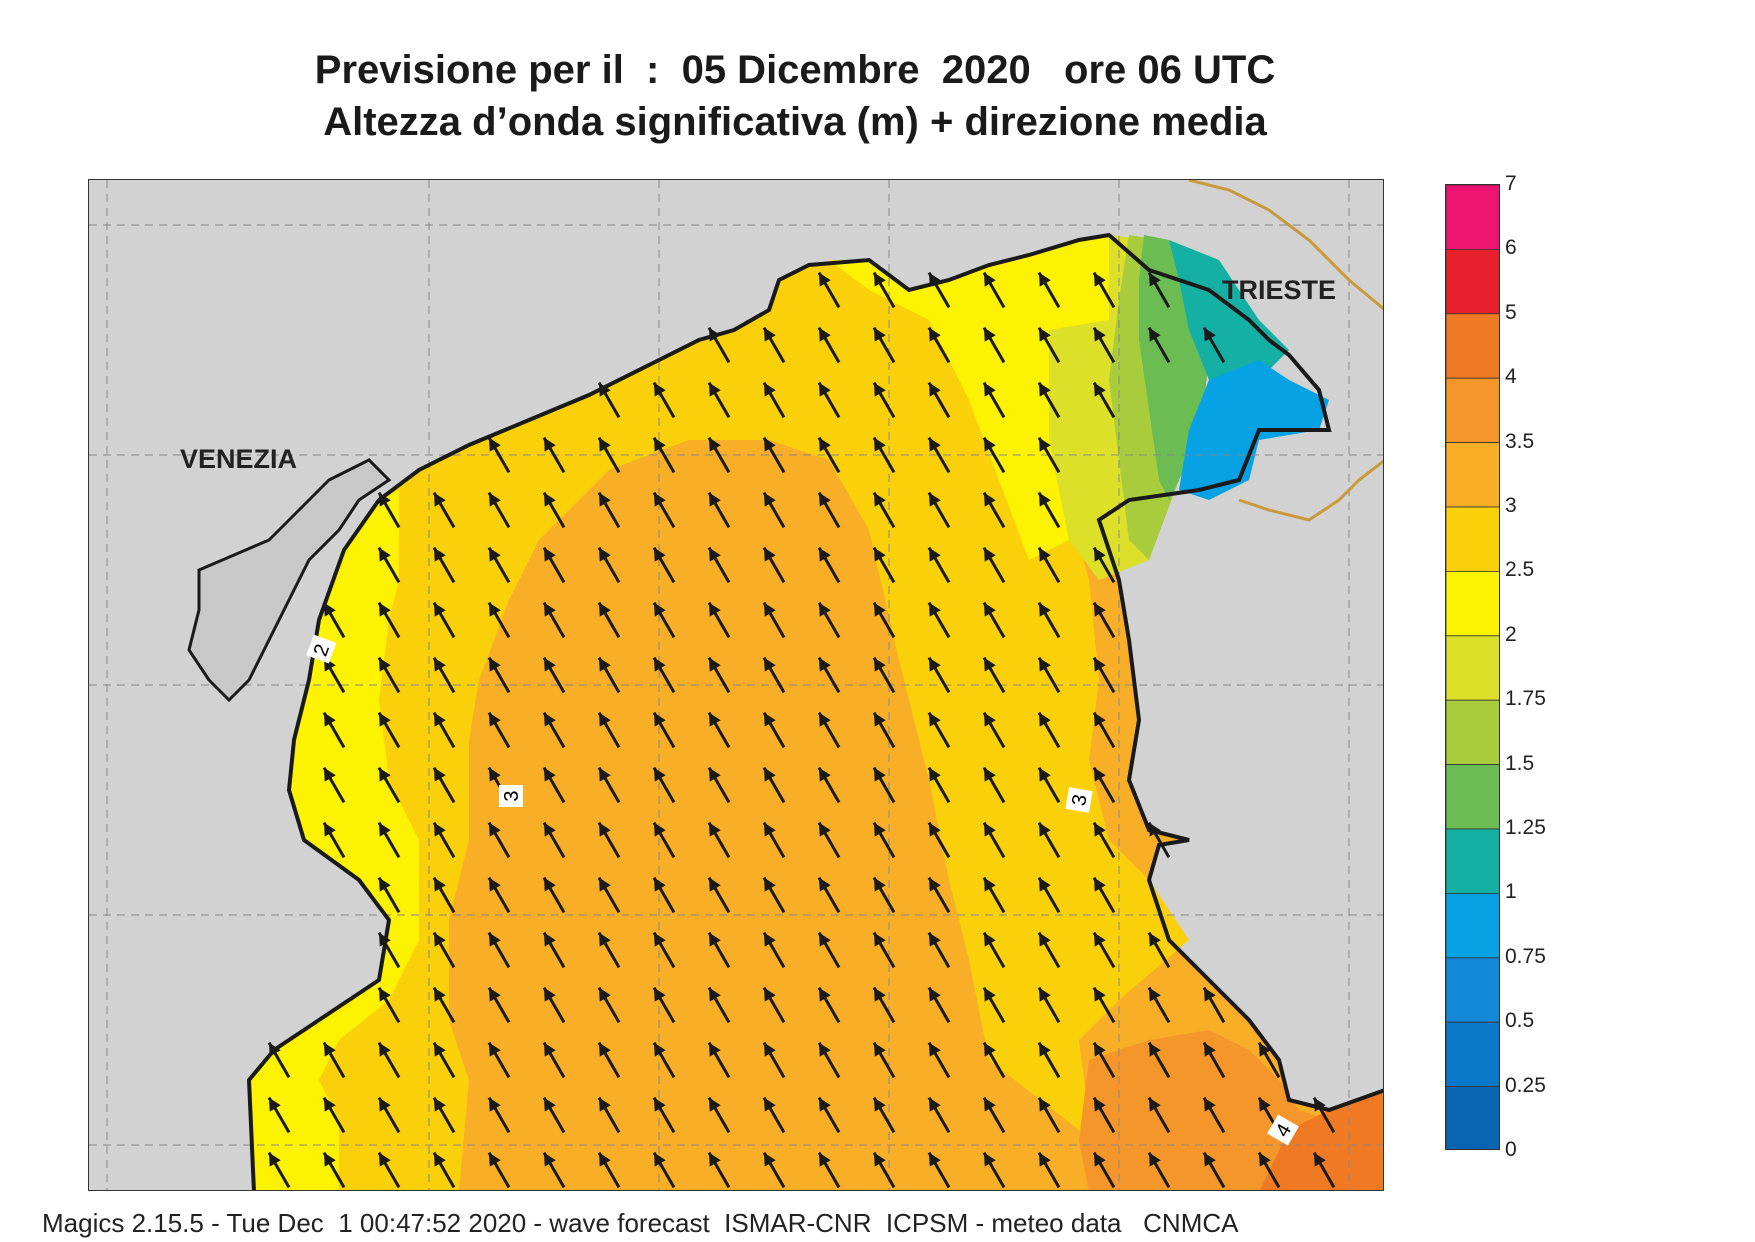  I want to click on colorbar-tick-label: 0.5, so click(1520, 1021).